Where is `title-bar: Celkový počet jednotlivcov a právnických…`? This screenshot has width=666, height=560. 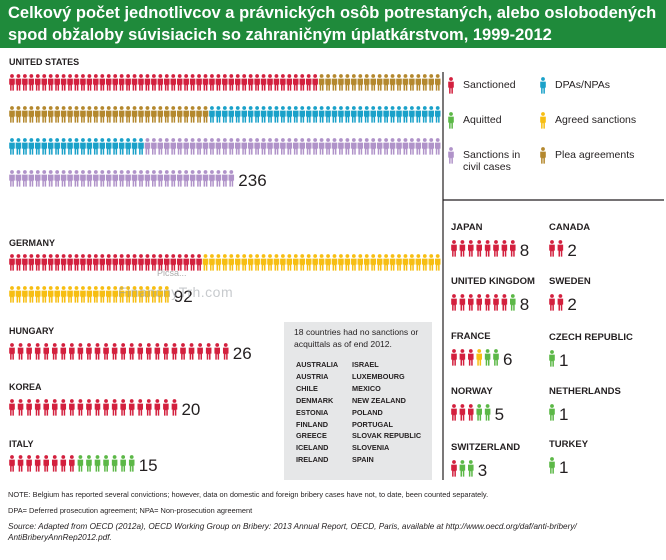 title-bar: Celkový počet jednotlivcov a právnických… is located at coordinates (333, 24).